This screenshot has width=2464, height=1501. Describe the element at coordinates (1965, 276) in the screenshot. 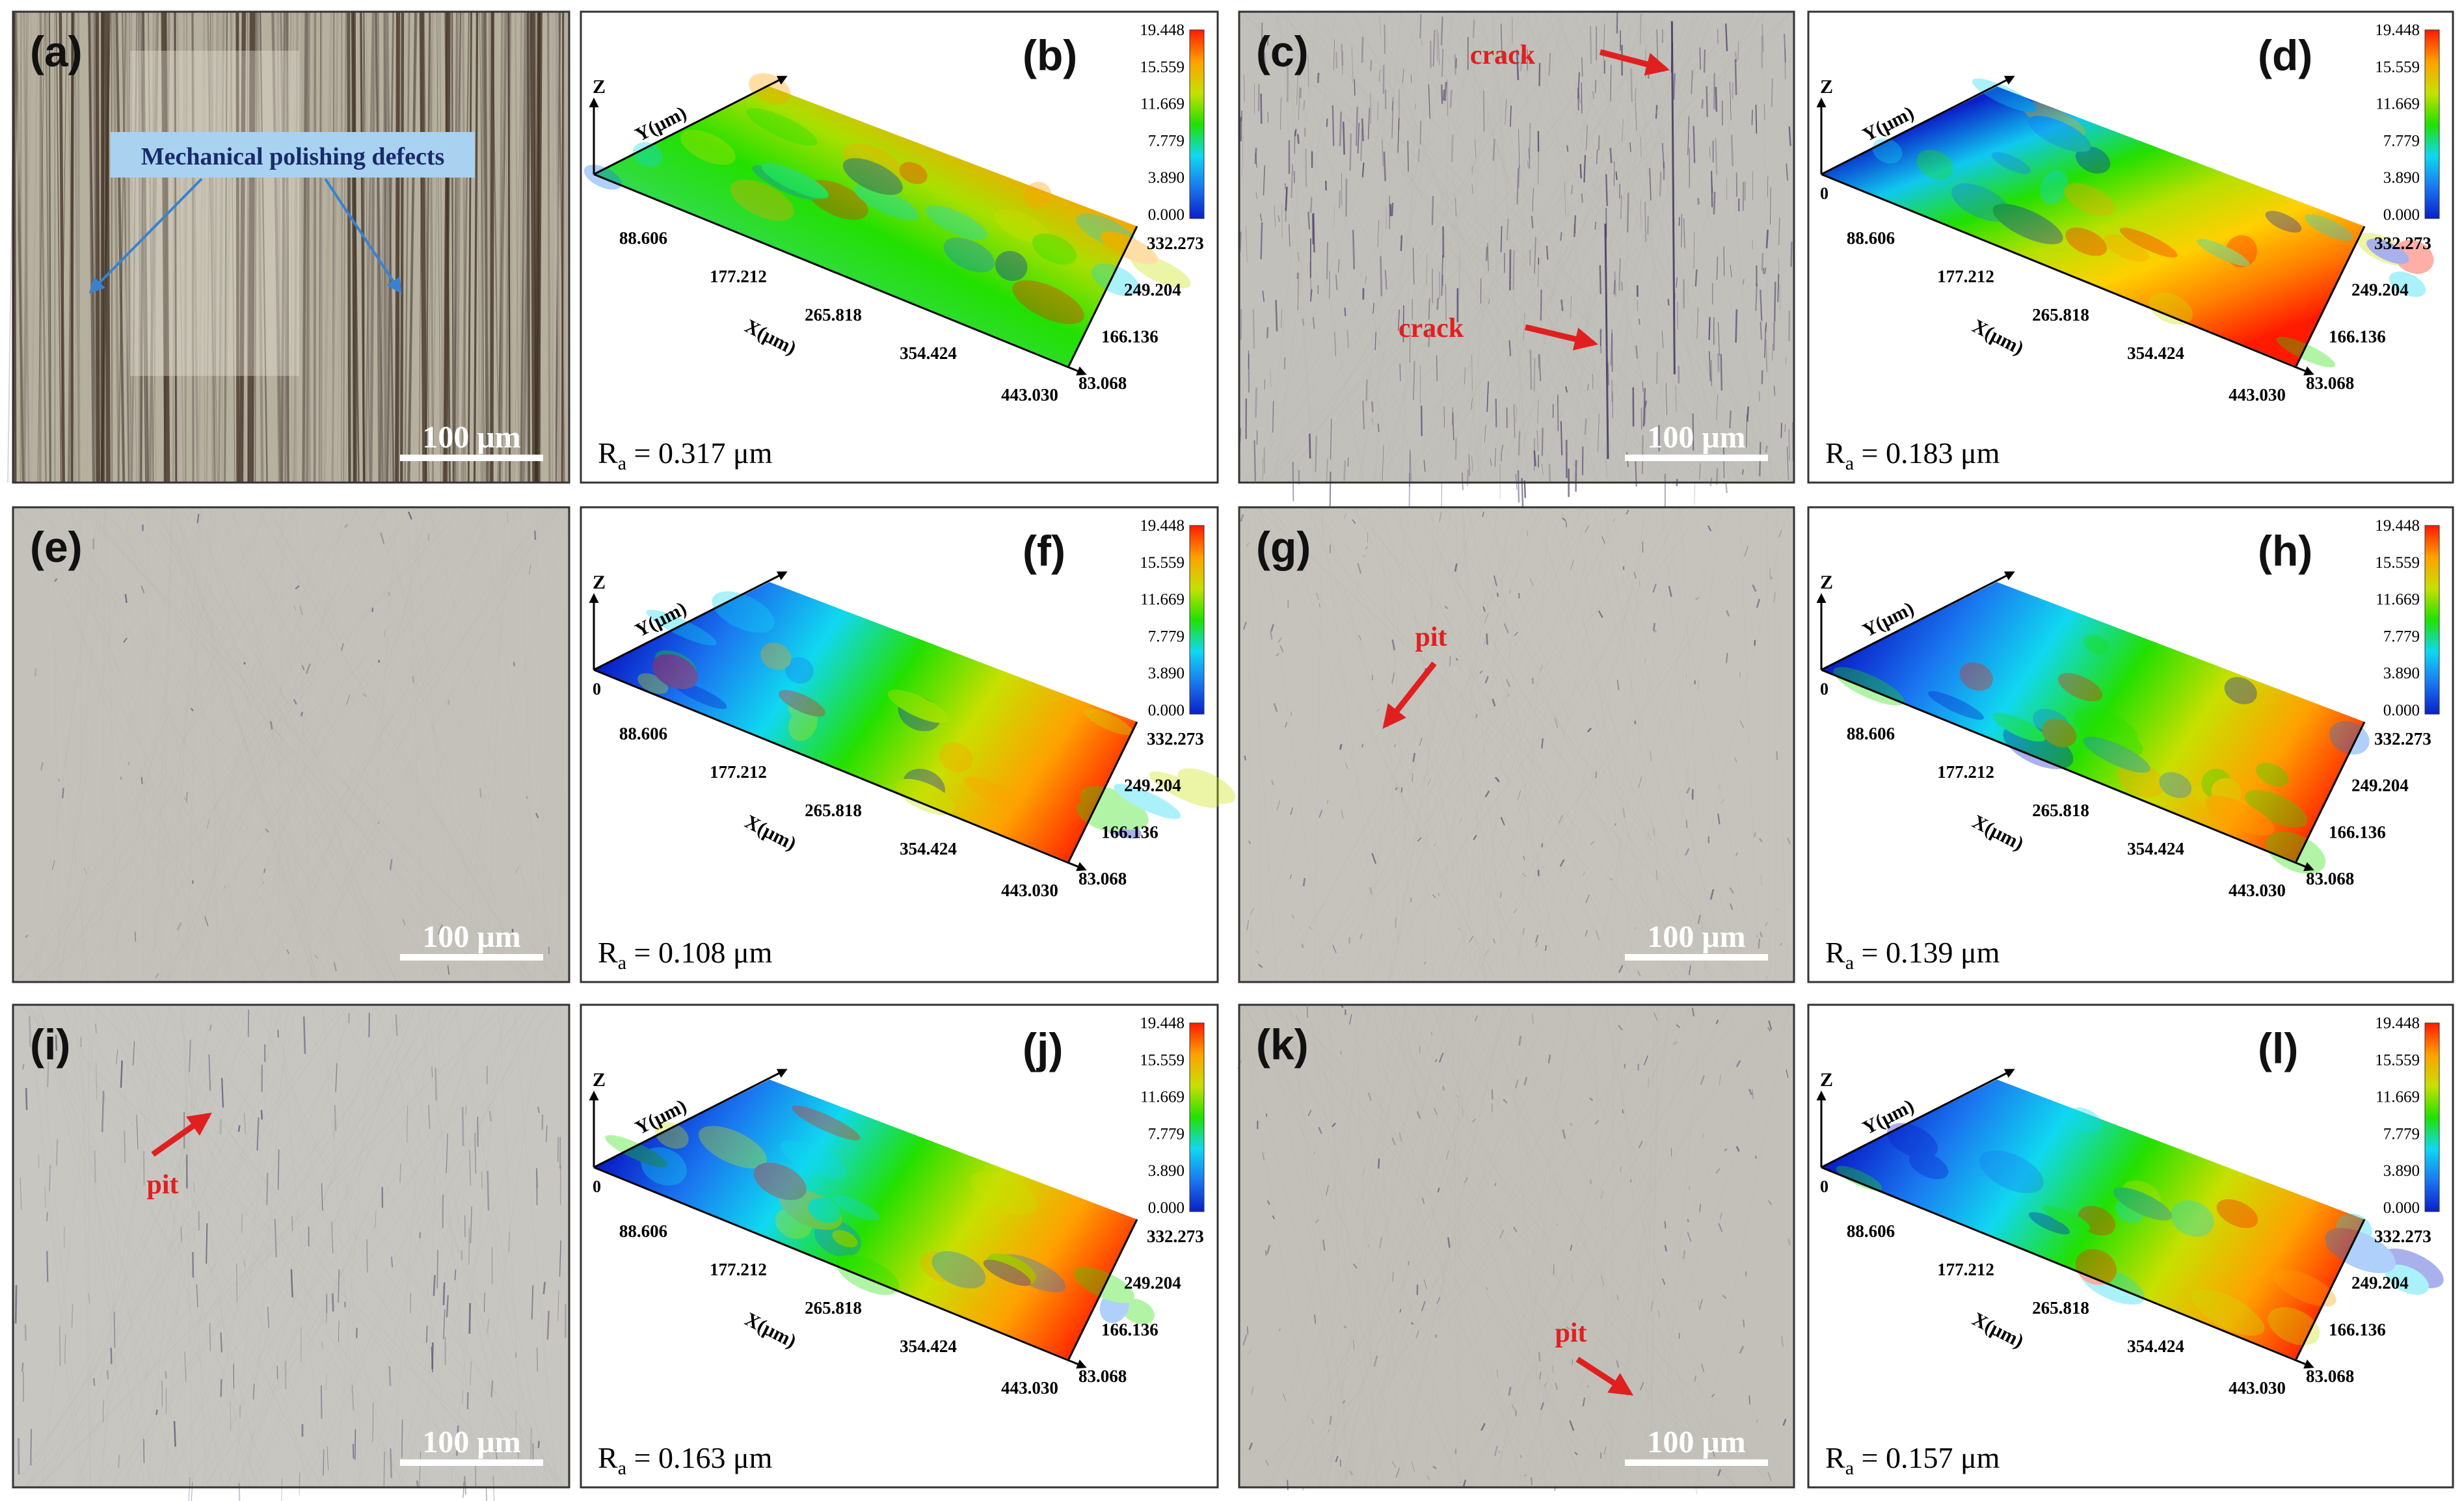

I see `x-tick-label: 177.212` at that location.